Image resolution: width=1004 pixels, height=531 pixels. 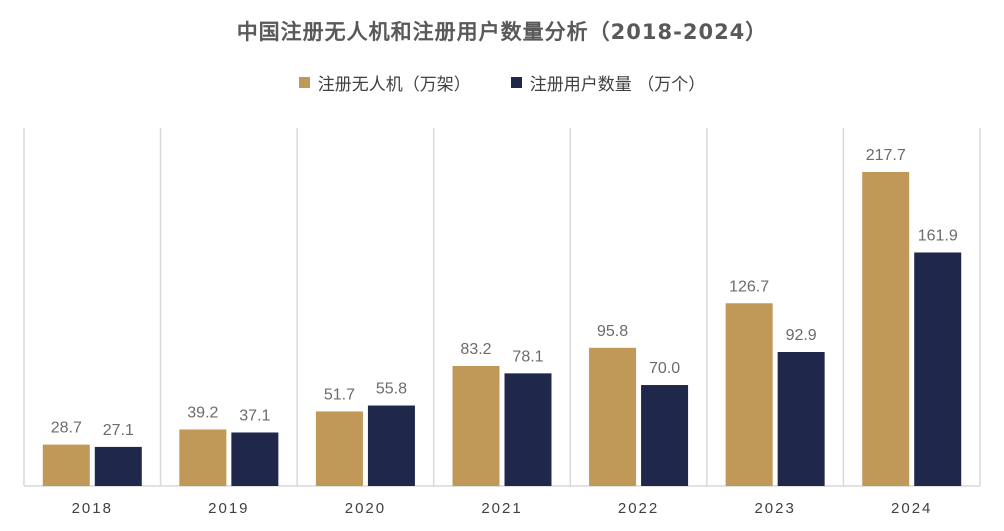 I want to click on data-label-users-2021: 78.1, so click(x=527, y=356).